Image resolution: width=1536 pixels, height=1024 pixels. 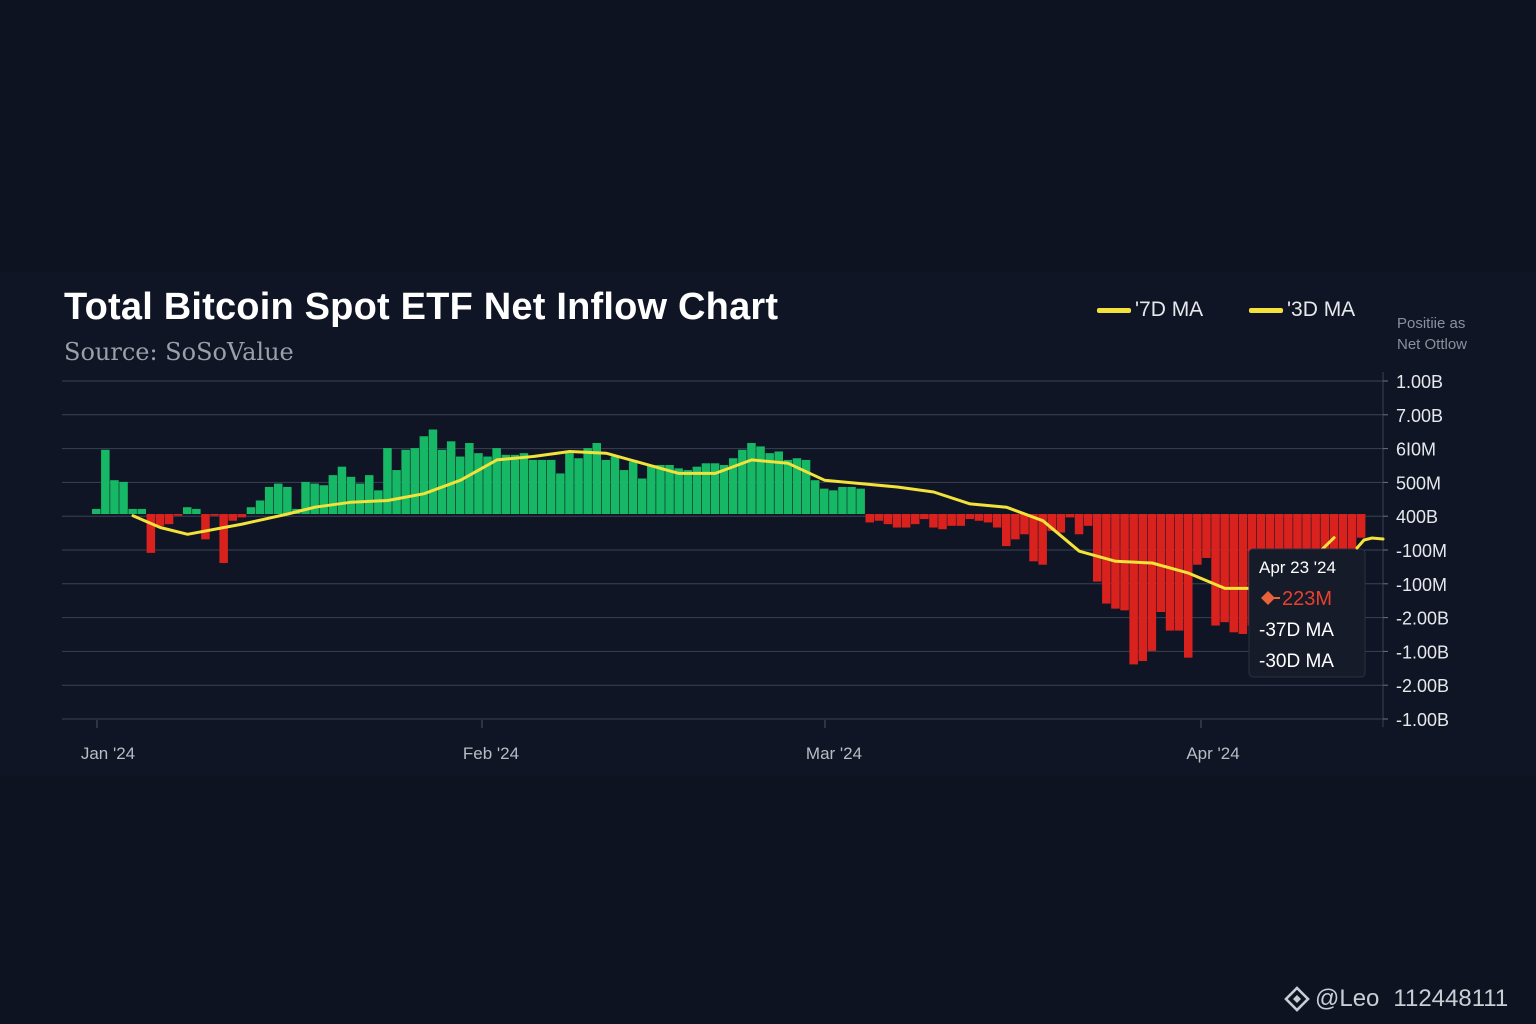 I want to click on x-tick-label: Apr '24, so click(x=1212, y=753).